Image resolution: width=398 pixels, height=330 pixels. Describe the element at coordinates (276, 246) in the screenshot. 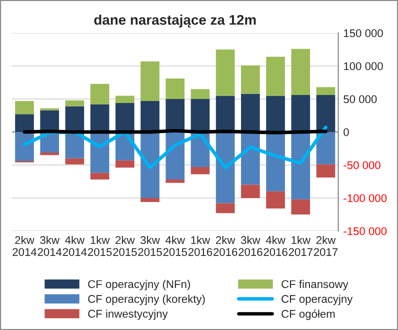

I see `x-tick-label: 4kw 2016` at that location.